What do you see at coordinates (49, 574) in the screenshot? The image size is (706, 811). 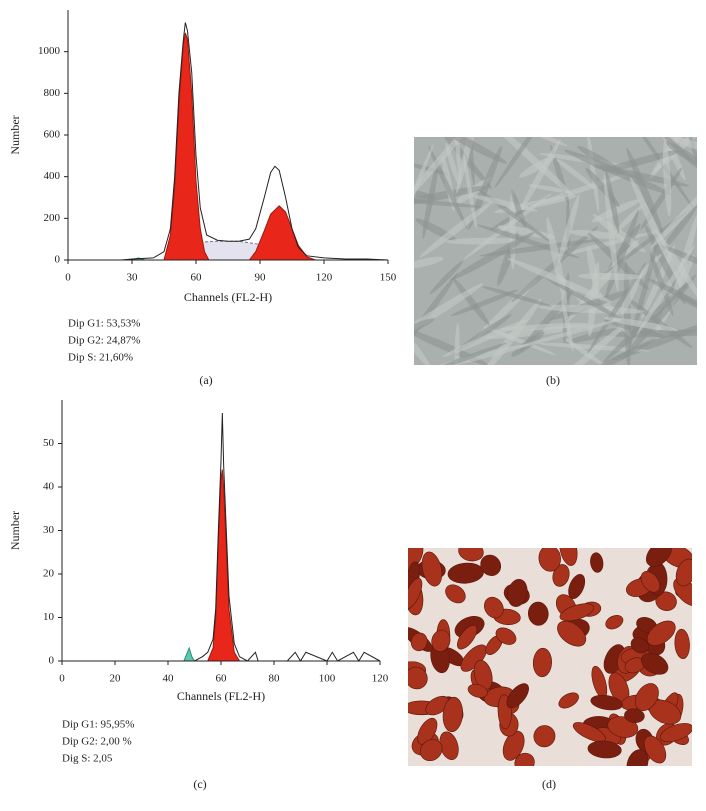 I see `y-tick-label: 20` at bounding box center [49, 574].